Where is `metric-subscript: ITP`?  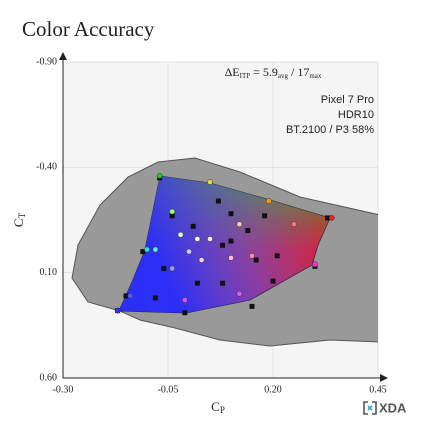 metric-subscript: ITP is located at coordinates (245, 76).